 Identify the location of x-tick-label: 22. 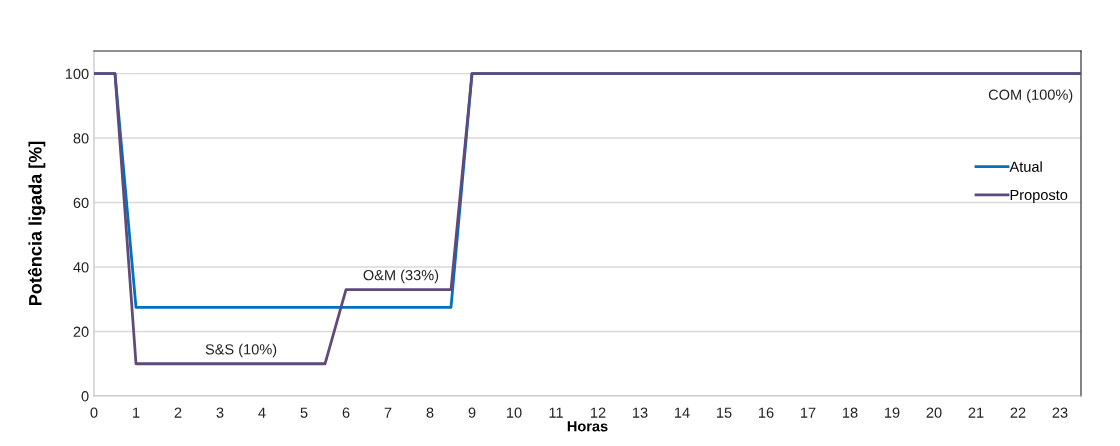
(1018, 412).